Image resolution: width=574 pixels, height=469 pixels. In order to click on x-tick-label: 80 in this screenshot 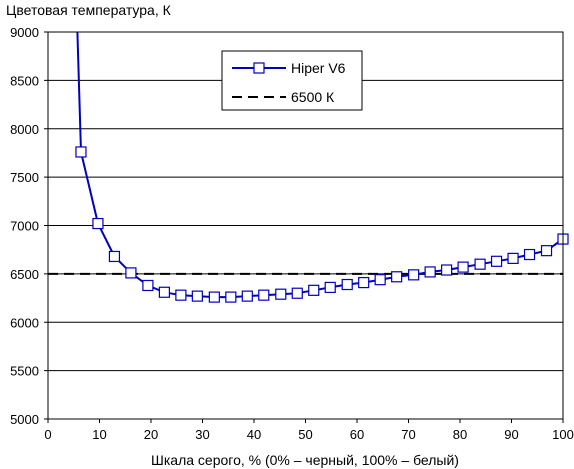, I will do `click(460, 434)`.